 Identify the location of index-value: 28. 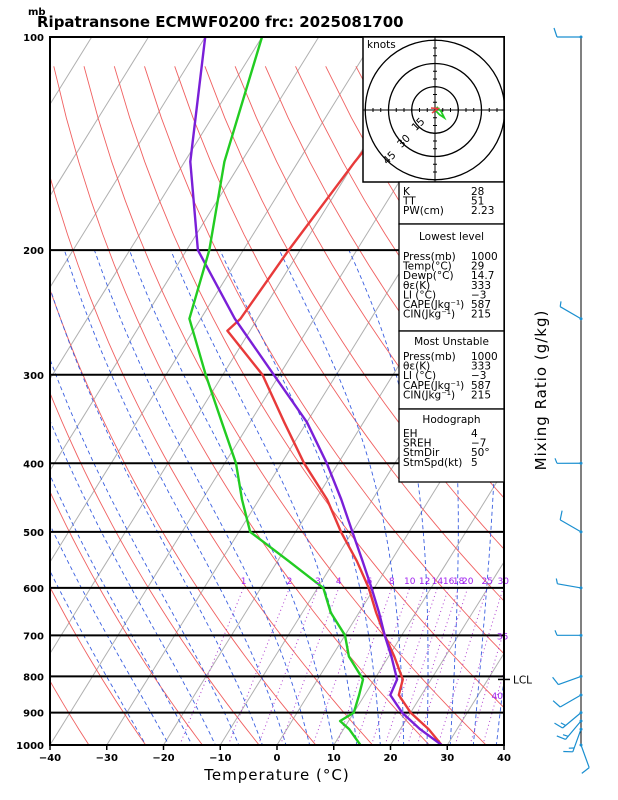
(477, 192).